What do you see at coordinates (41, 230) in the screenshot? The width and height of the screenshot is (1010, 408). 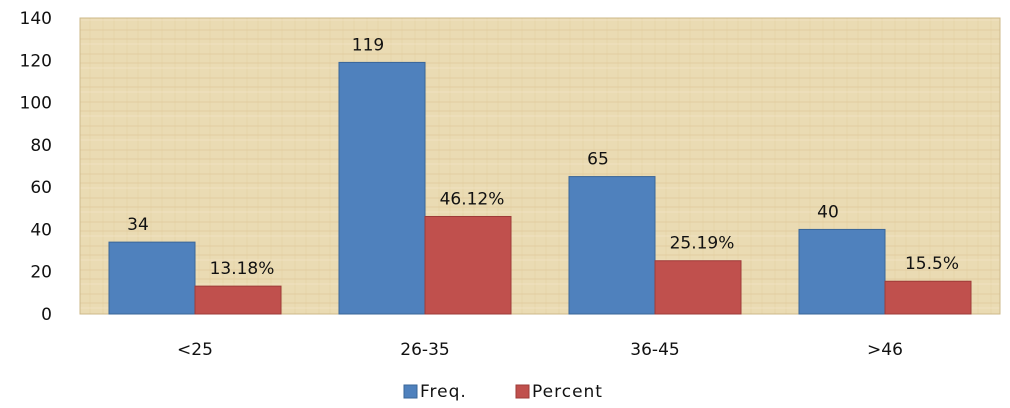 I see `y-tick-label: 40` at bounding box center [41, 230].